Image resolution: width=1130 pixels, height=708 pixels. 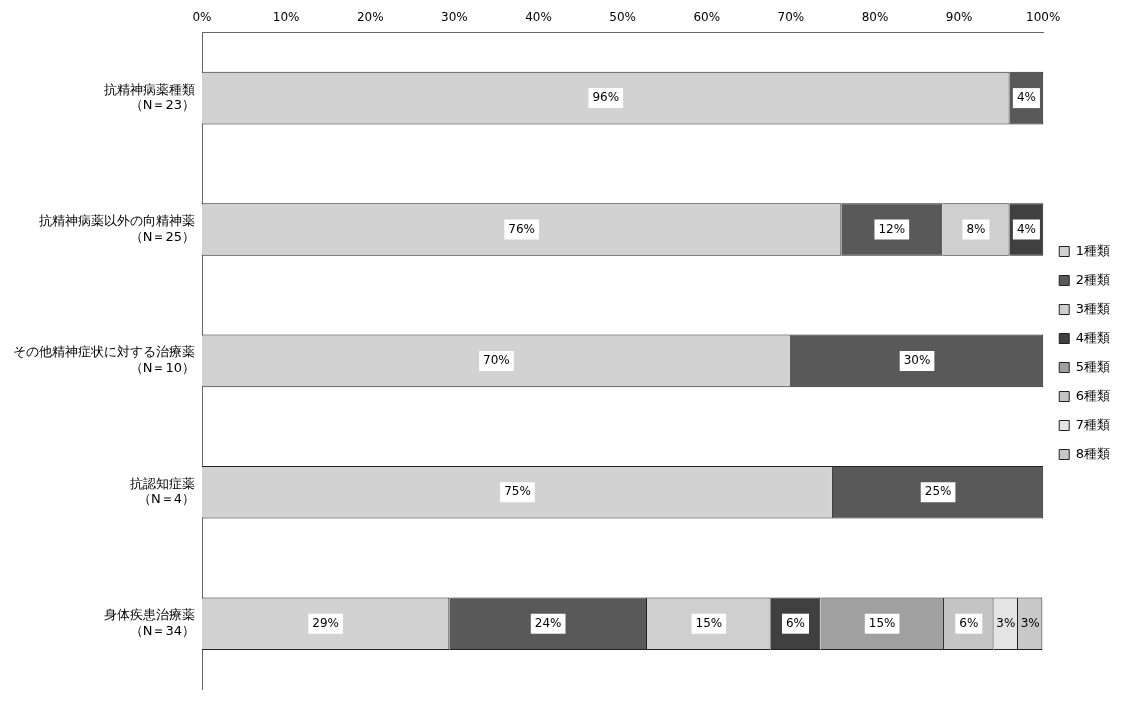 What do you see at coordinates (1093, 337) in the screenshot?
I see `legend-label: 4種類` at bounding box center [1093, 337].